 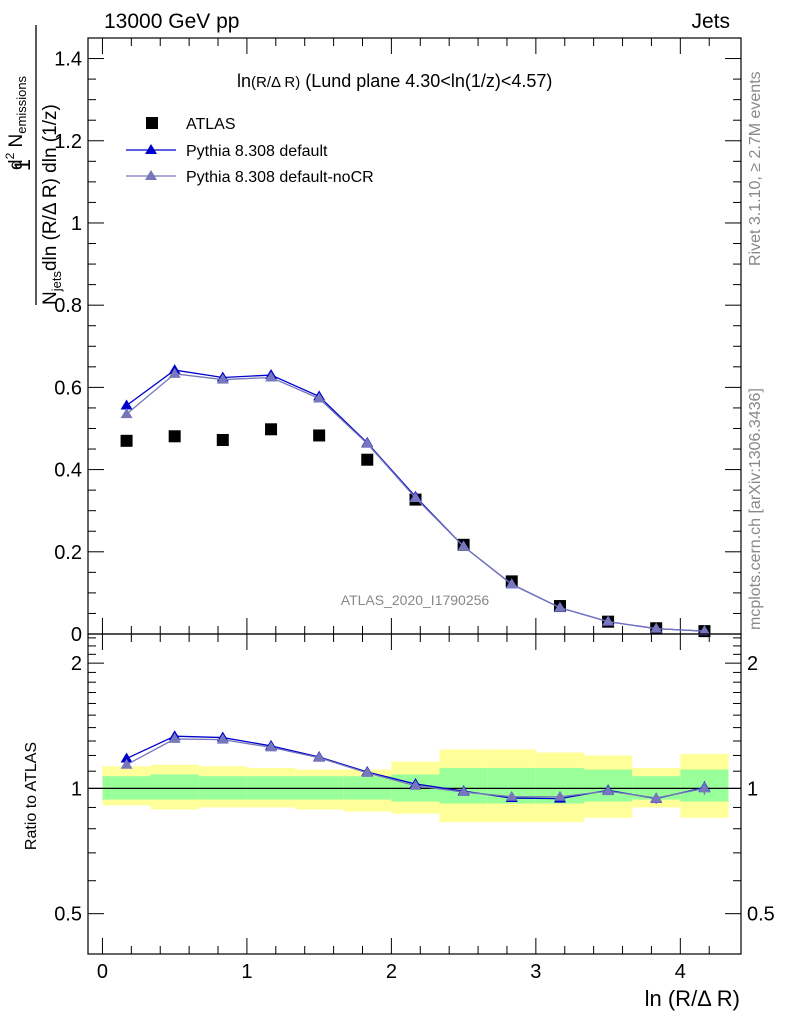 What do you see at coordinates (68, 553) in the screenshot?
I see `main-ytick-label: 0.2` at bounding box center [68, 553].